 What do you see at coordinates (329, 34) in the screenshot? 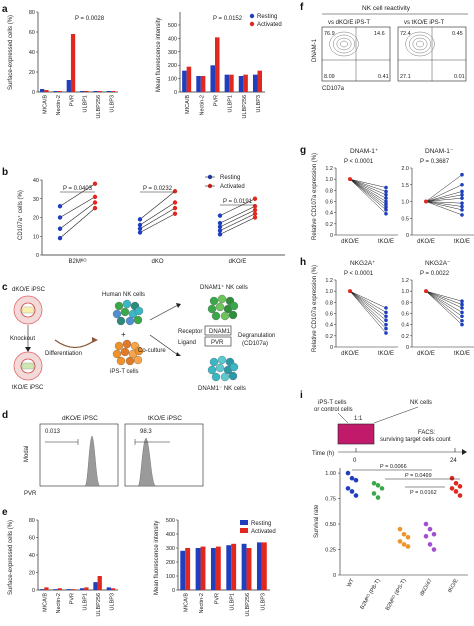
I see `f-left-q1: 76.9` at bounding box center [329, 34].